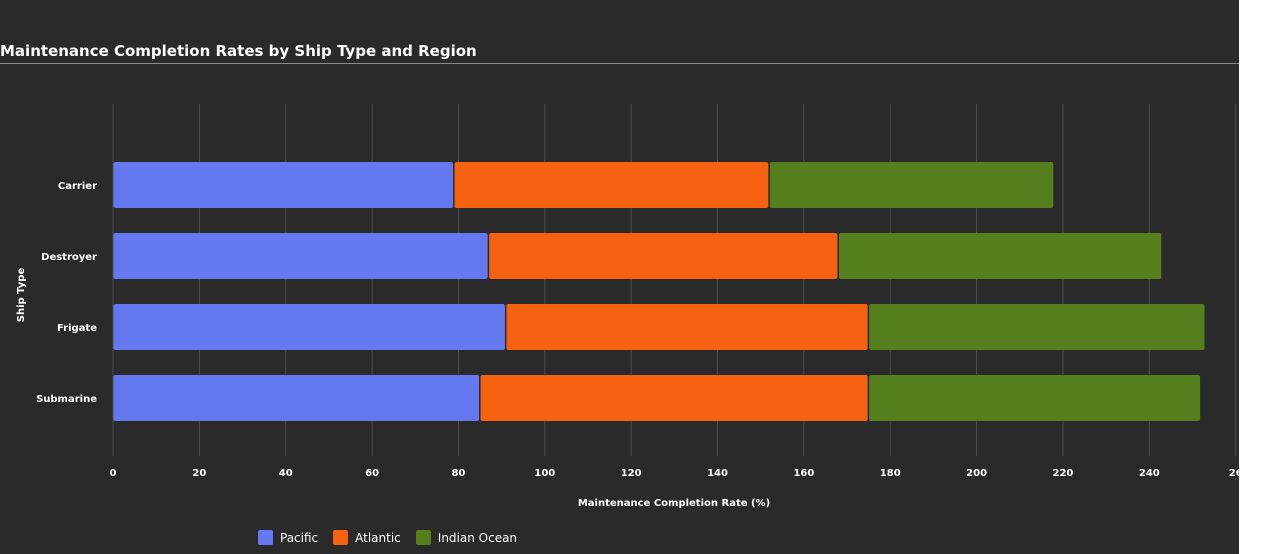  What do you see at coordinates (66, 399) in the screenshot?
I see `y-category-label: Submarine` at bounding box center [66, 399].